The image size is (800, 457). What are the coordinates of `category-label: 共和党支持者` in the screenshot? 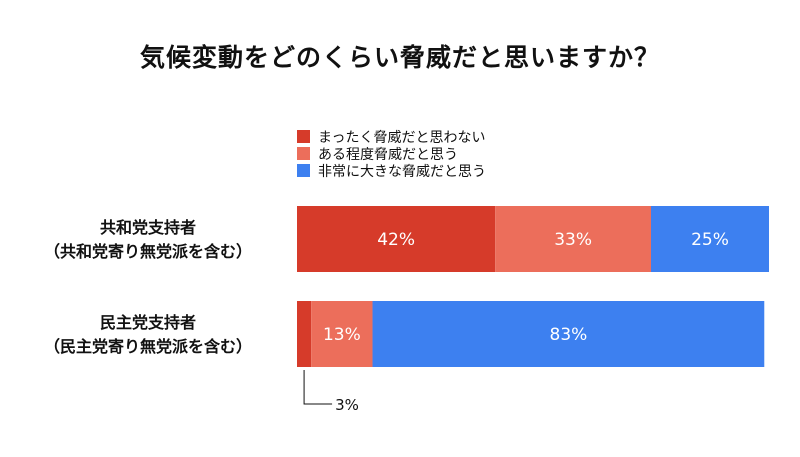 It's located at (148, 227).